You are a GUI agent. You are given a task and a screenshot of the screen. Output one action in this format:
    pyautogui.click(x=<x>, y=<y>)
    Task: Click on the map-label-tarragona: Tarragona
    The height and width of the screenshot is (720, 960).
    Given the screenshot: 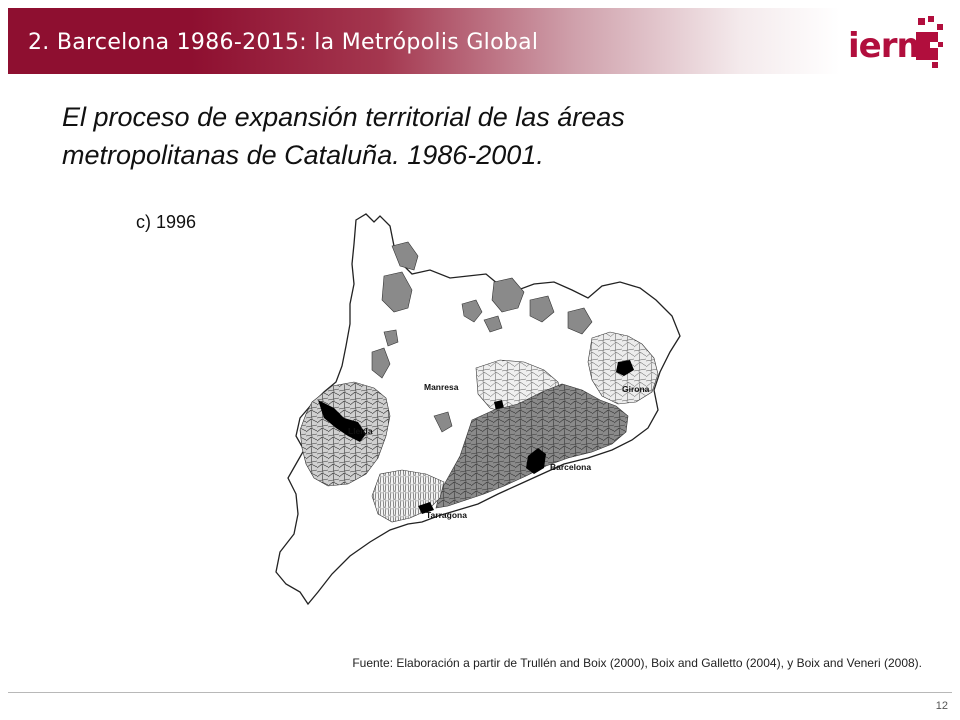 What is the action you would take?
    pyautogui.click(x=446, y=515)
    